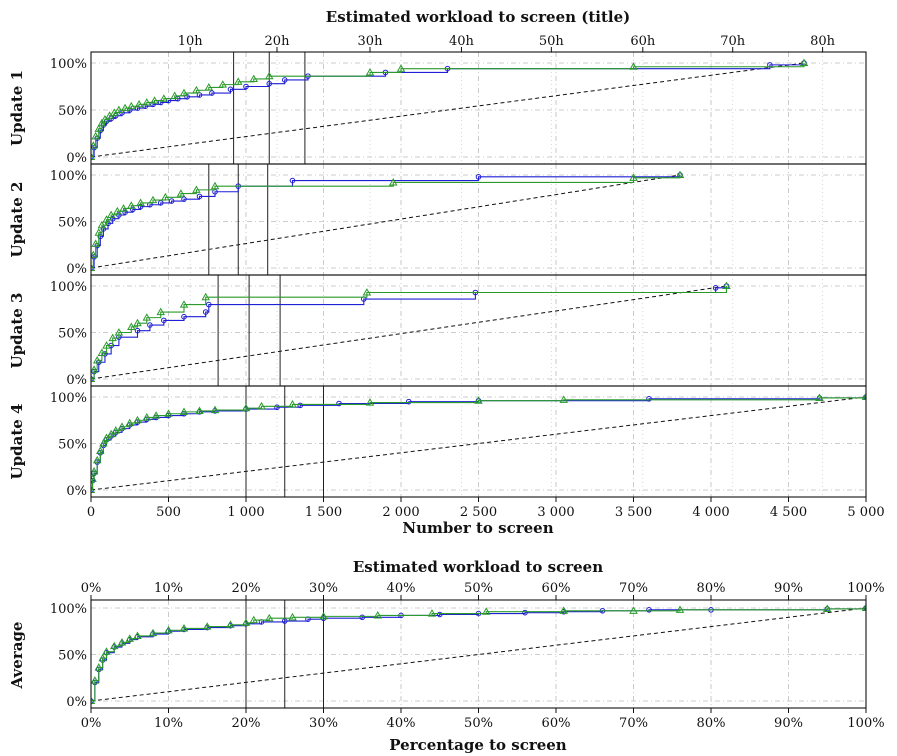 The width and height of the screenshot is (897, 756). I want to click on x-tick-label: 70%, so click(633, 723).